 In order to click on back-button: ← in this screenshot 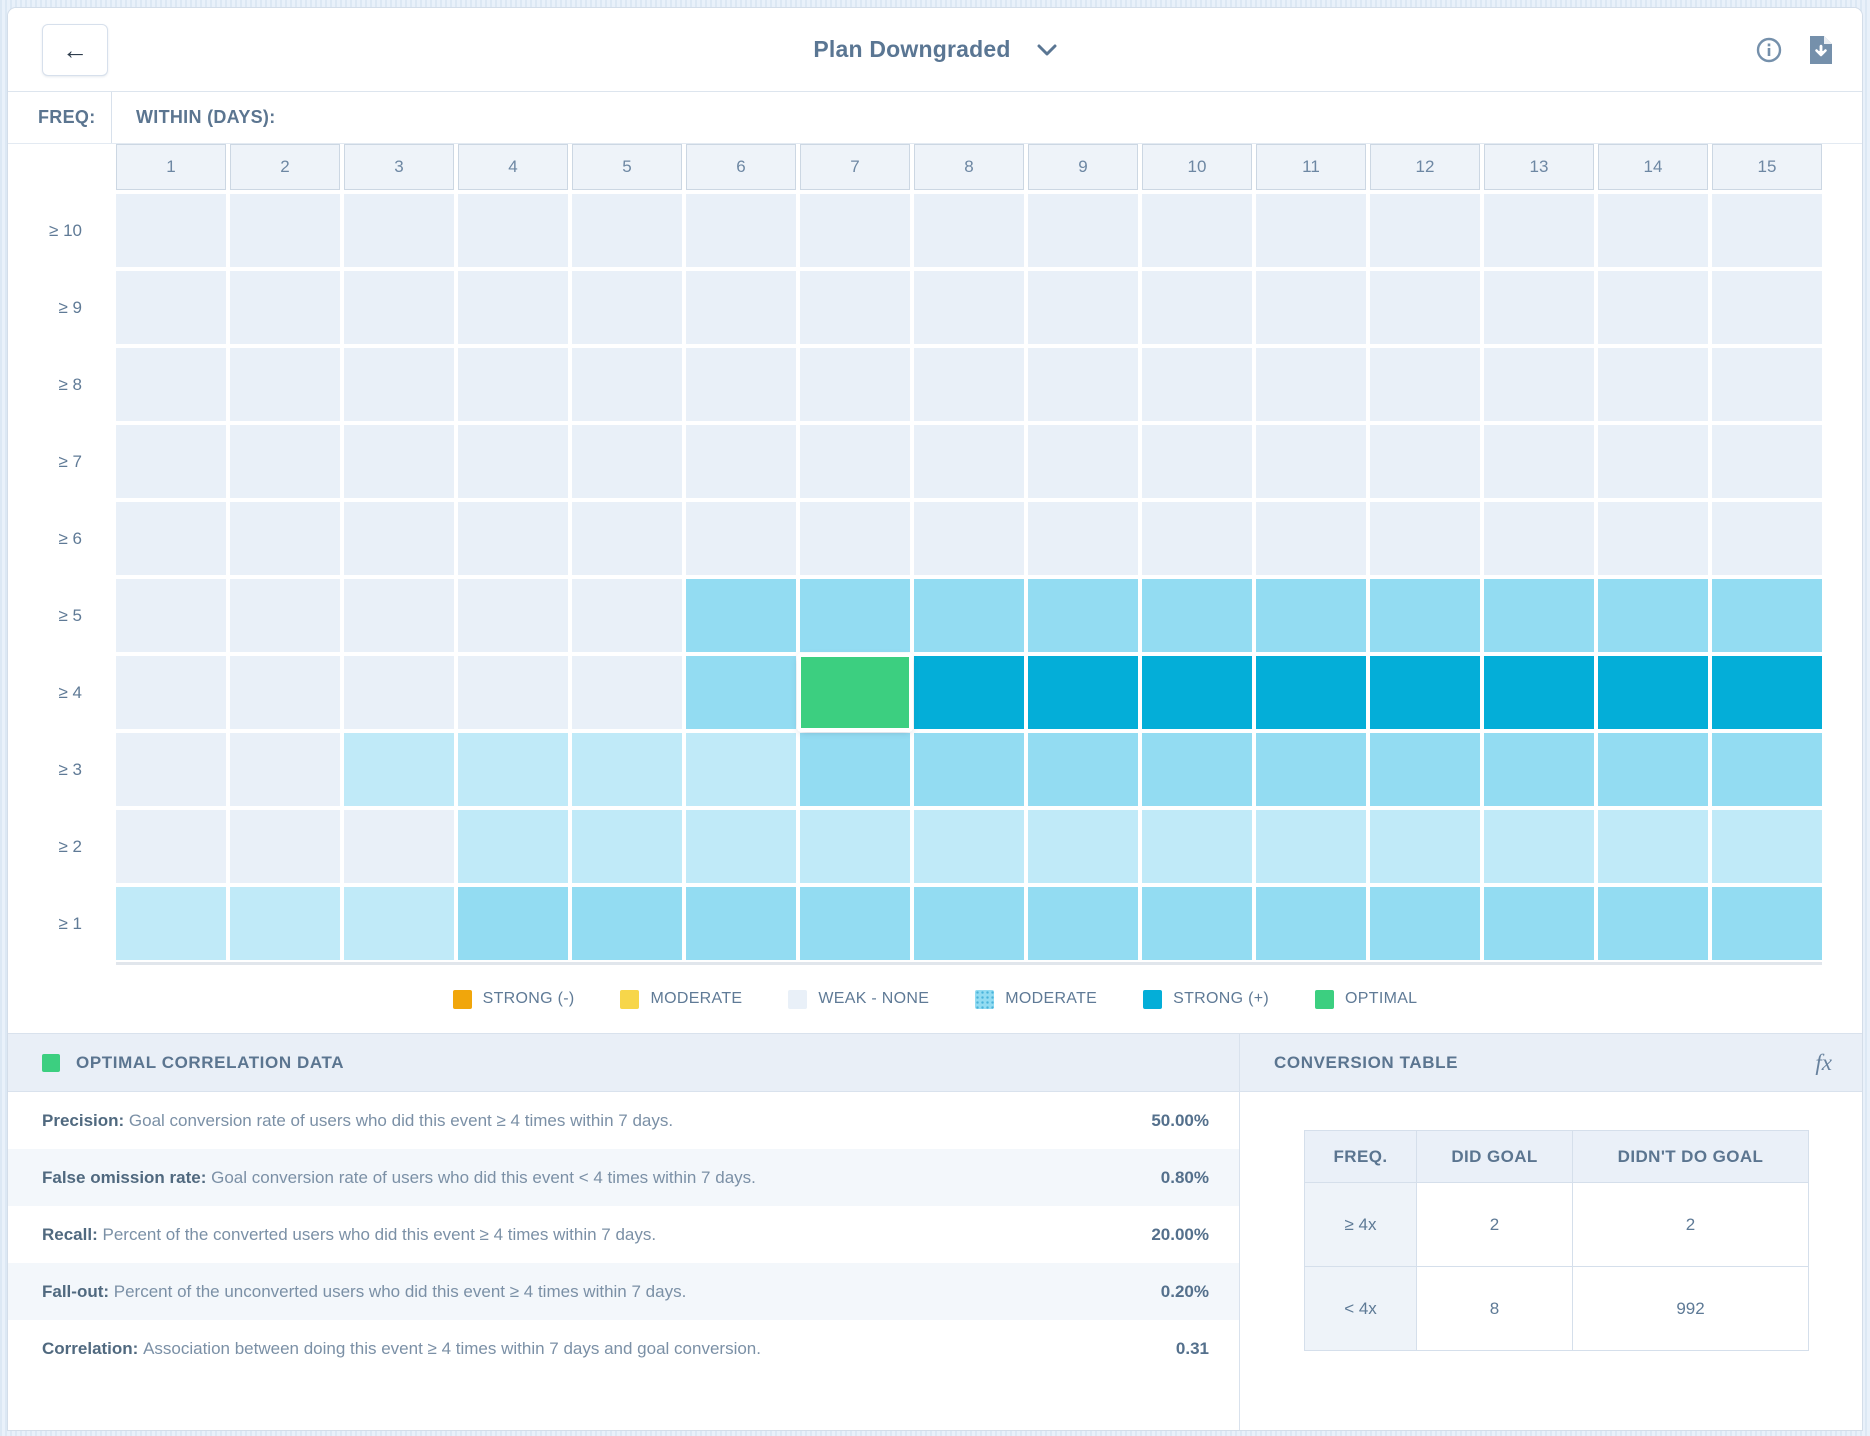, I will do `click(75, 49)`.